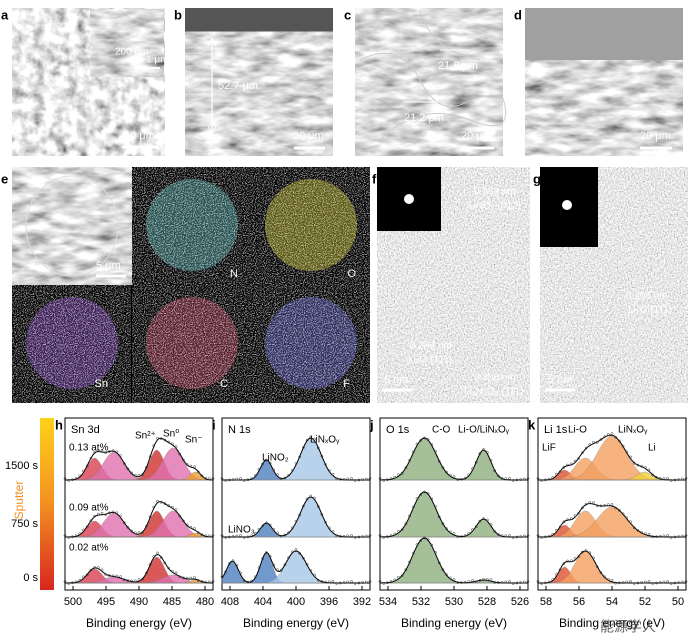 This screenshot has width=696, height=643. What do you see at coordinates (441, 430) in the screenshot?
I see `annotation: C-O` at bounding box center [441, 430].